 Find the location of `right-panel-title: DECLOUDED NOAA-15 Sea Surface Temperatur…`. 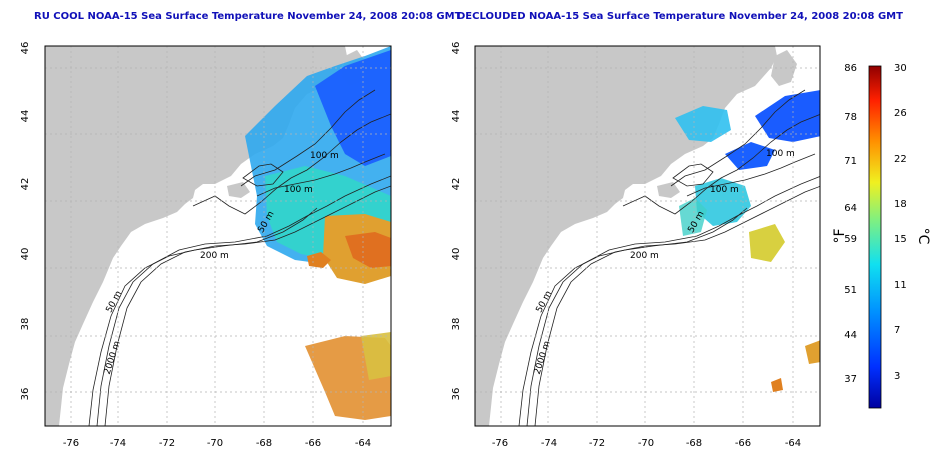

right-panel-title: DECLOUDED NOAA-15 Sea Surface Temperatur… is located at coordinates (680, 16).